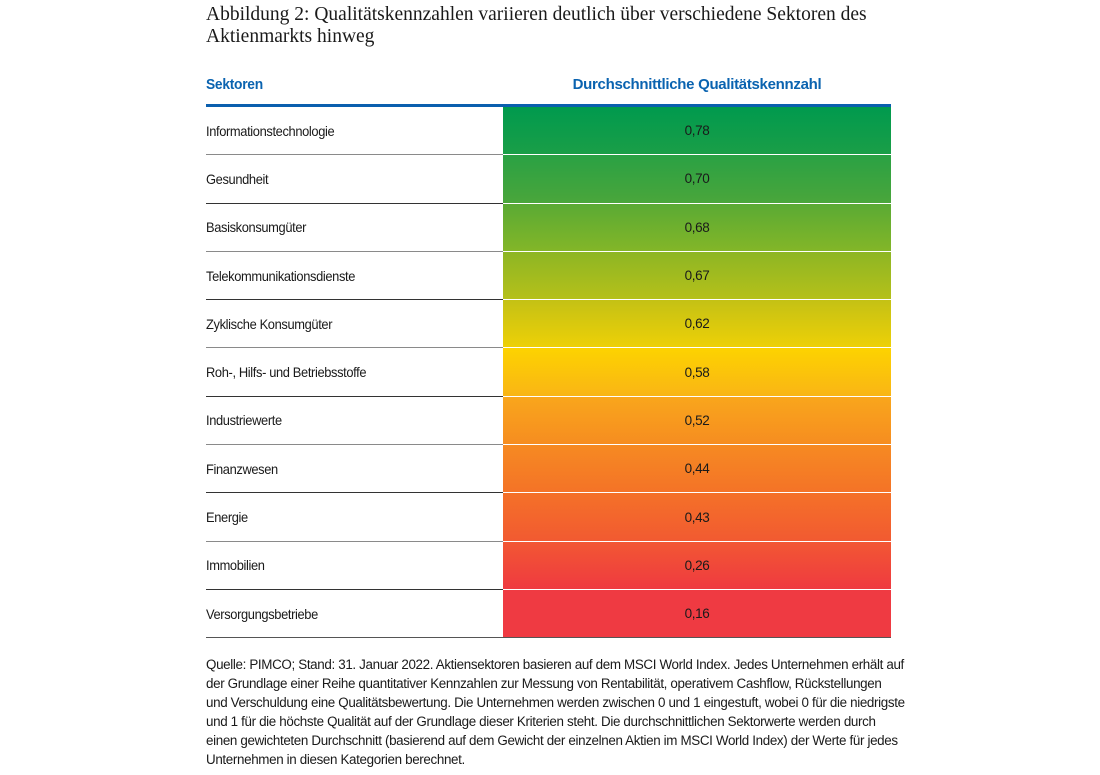  I want to click on sector-cell: Roh-, Hilfs- und Betriebsstoffe, so click(354, 372).